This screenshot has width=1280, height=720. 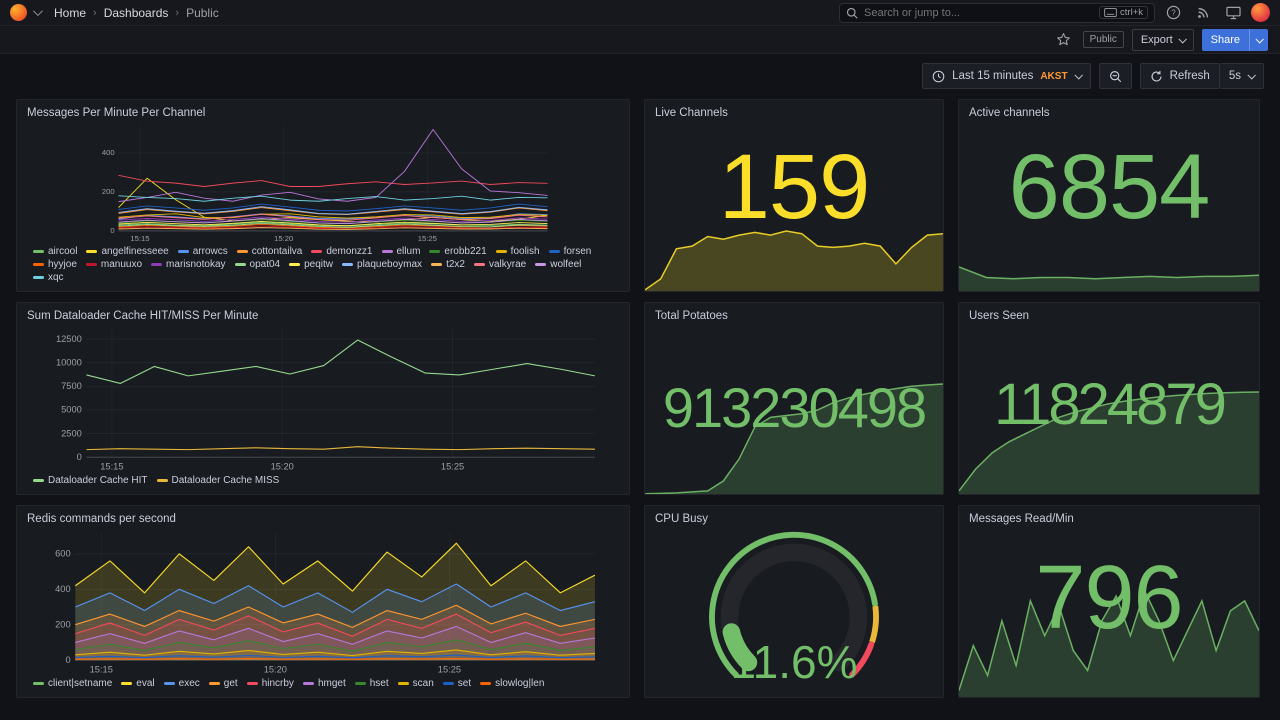 I want to click on svg-text: 0, so click(x=112, y=230).